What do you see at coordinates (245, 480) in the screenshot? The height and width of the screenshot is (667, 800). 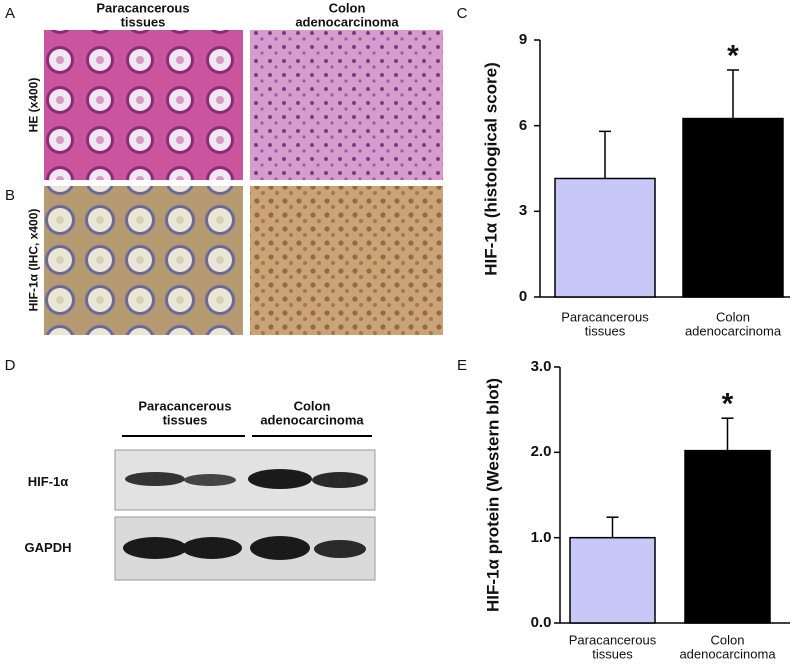 I see `blot-hif` at bounding box center [245, 480].